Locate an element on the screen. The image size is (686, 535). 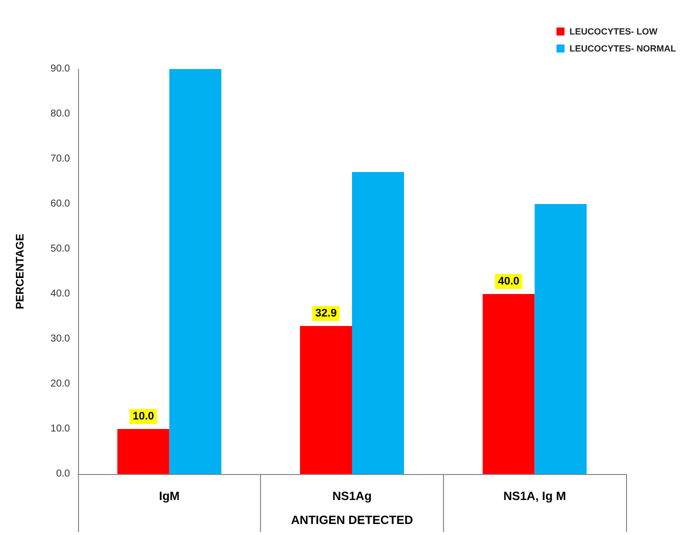
x-tick-label: NS1A, Ig M is located at coordinates (534, 496).